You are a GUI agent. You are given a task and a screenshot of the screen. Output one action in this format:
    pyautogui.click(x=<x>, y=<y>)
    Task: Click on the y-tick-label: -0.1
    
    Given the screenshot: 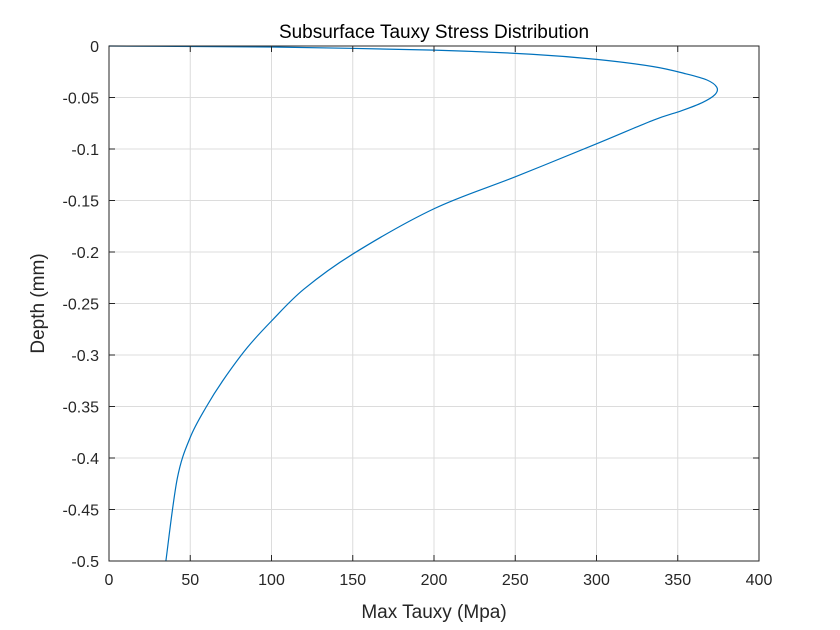 What is the action you would take?
    pyautogui.click(x=85, y=150)
    